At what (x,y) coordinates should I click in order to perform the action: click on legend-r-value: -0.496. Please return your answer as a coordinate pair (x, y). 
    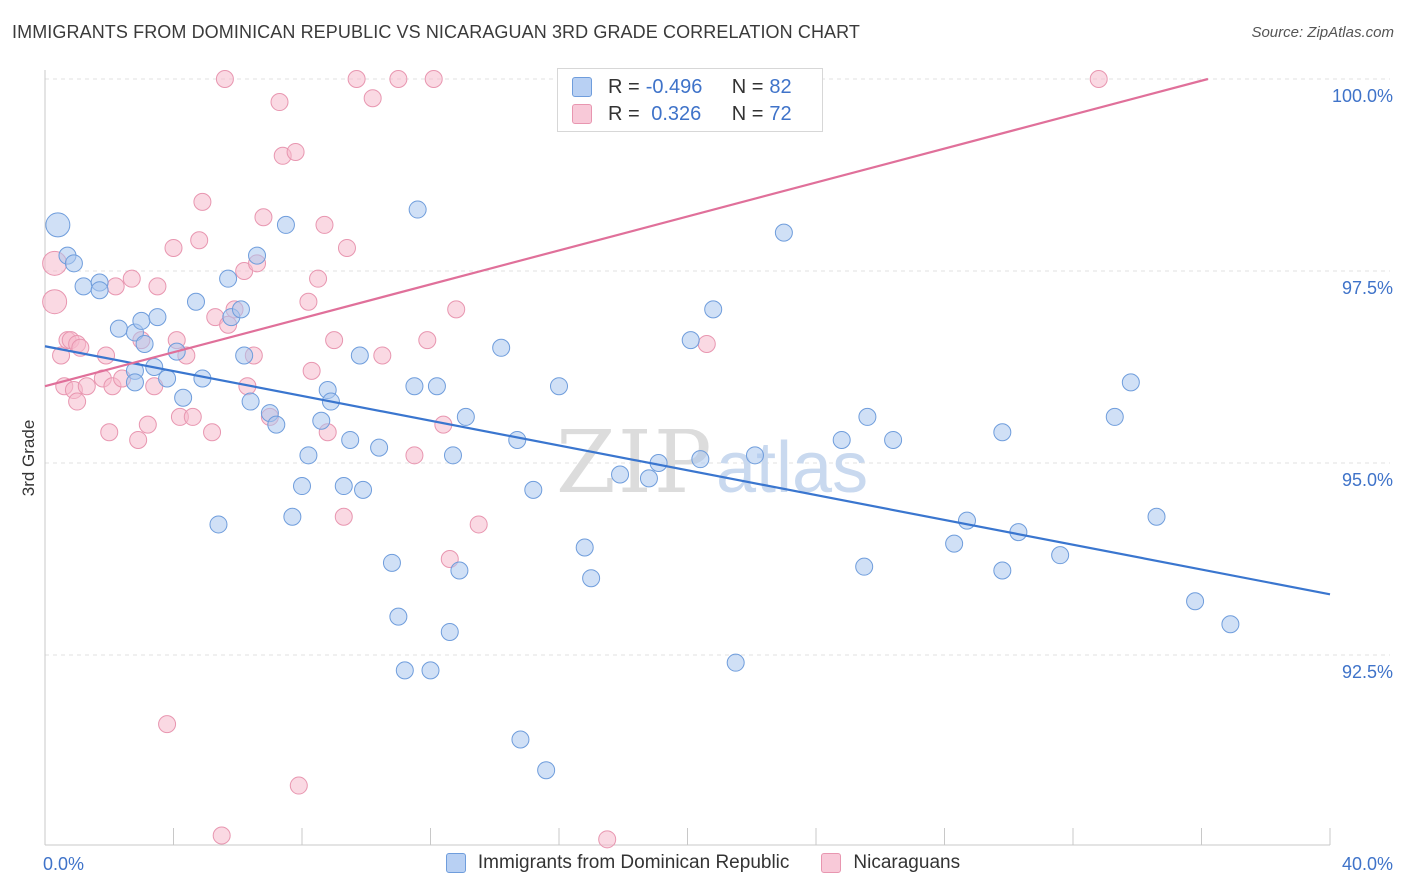
    Looking at the image, I should click on (674, 86).